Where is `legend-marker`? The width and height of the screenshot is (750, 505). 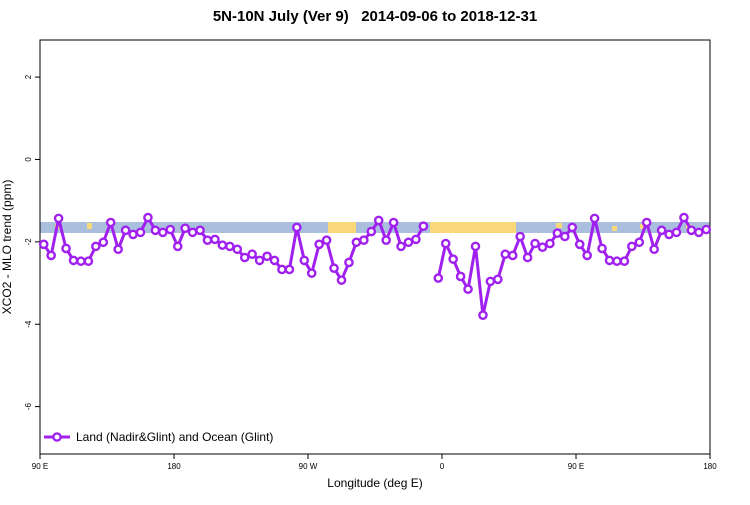
legend-marker is located at coordinates (57, 437).